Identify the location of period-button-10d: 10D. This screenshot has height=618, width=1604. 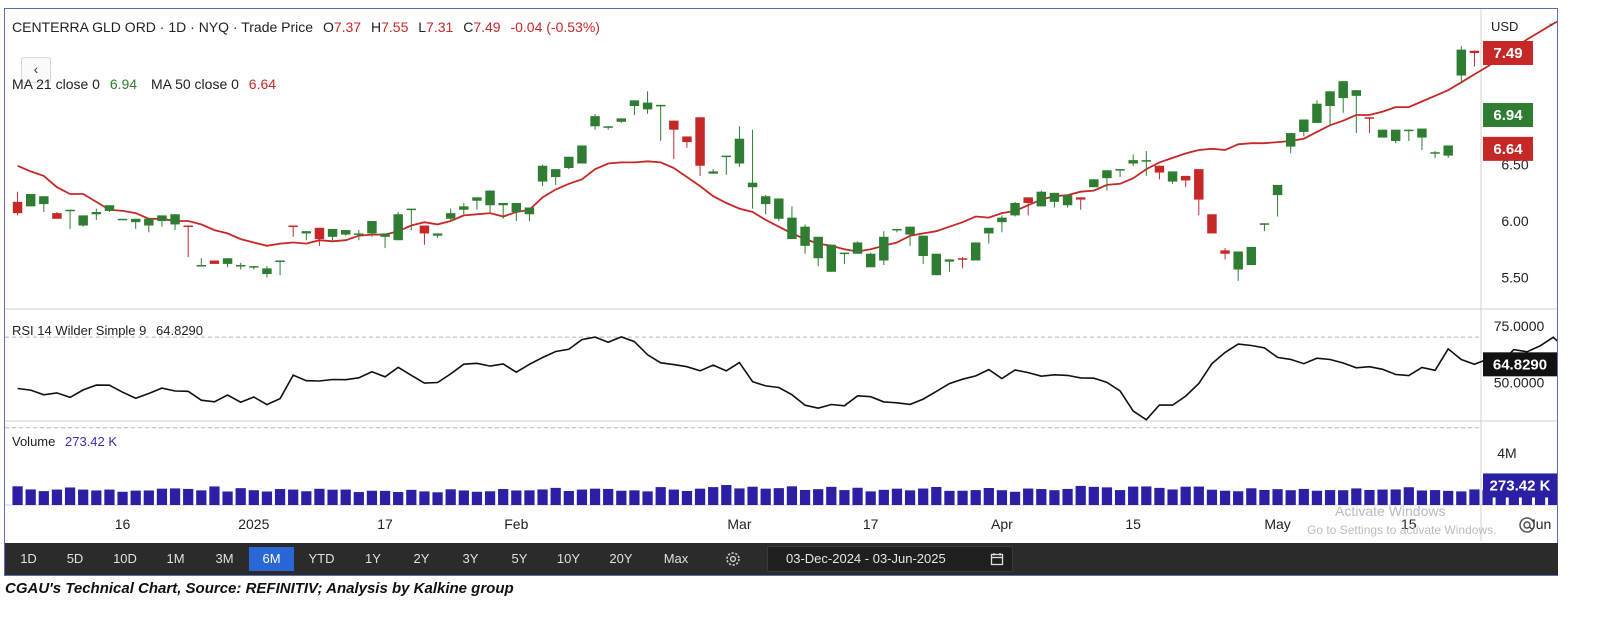
(125, 558).